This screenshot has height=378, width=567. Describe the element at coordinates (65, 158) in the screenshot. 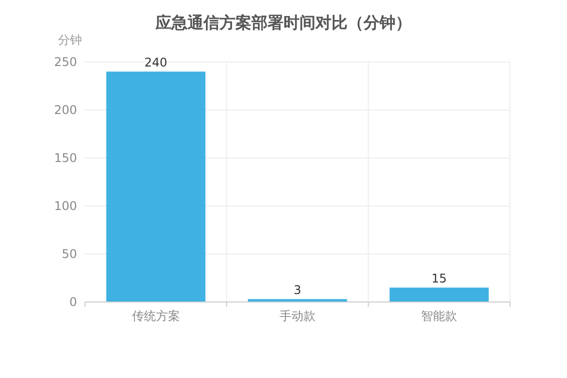

I see `y-tick-label: 150` at that location.